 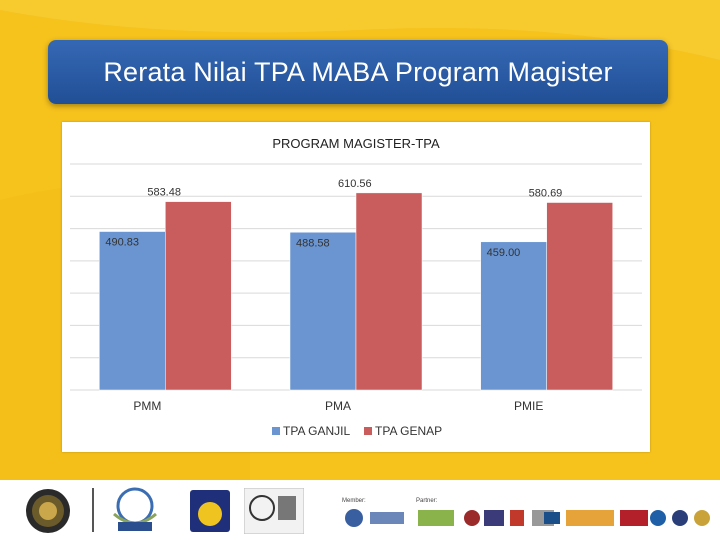 I want to click on footer-logo-strip: Member: Partner:, so click(x=360, y=510).